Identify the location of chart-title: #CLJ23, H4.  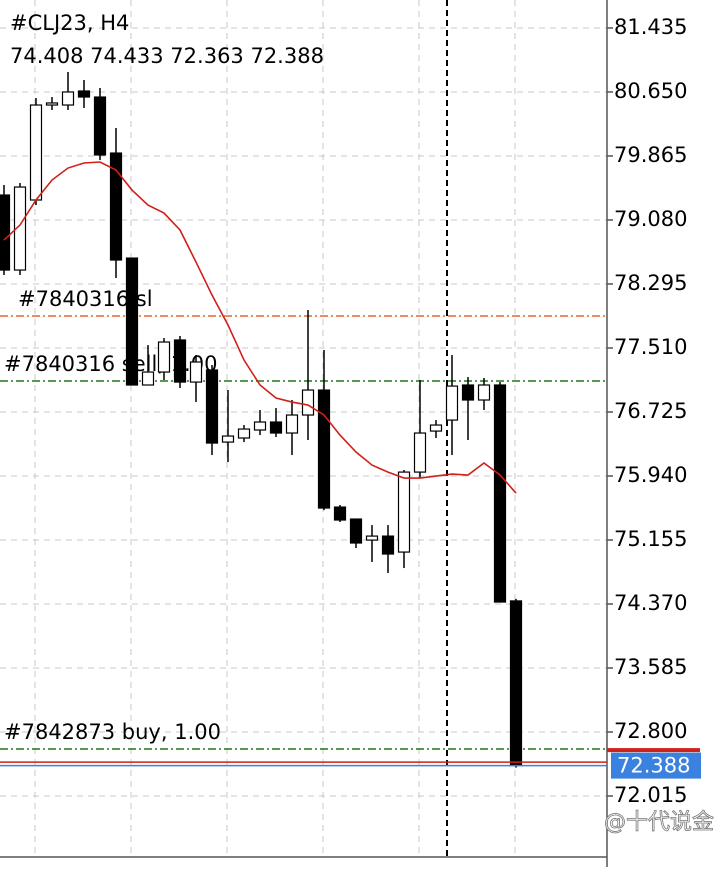
(69, 23).